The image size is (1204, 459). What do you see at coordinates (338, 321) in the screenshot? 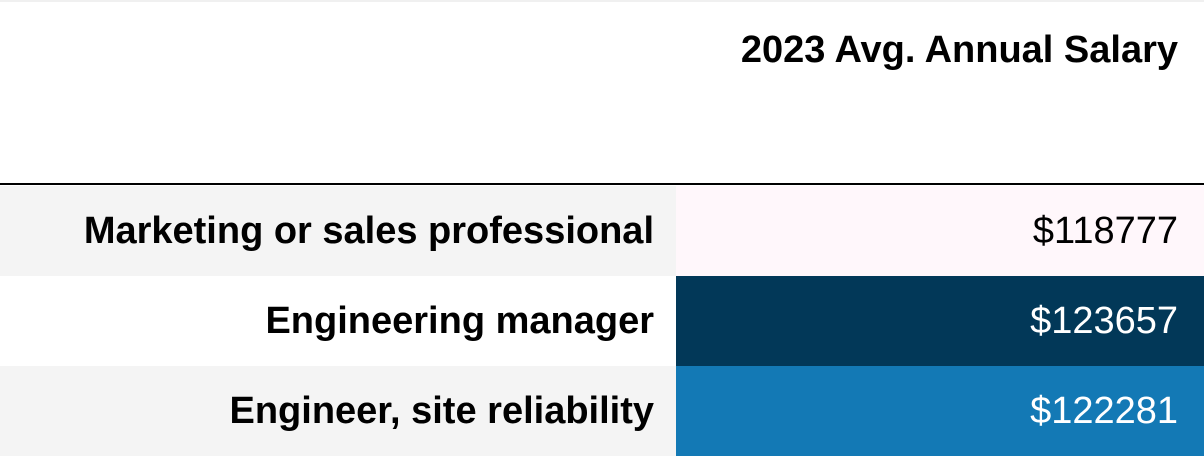
I see `row-label: Engineering manager` at bounding box center [338, 321].